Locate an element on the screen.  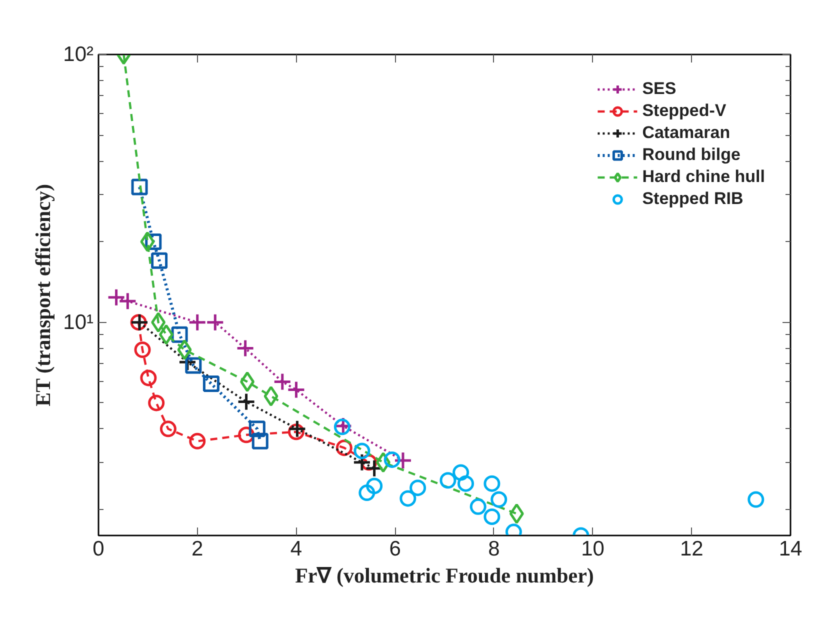
x-axis-title: Fr∇ (volumetric Froude number) is located at coordinates (444, 576).